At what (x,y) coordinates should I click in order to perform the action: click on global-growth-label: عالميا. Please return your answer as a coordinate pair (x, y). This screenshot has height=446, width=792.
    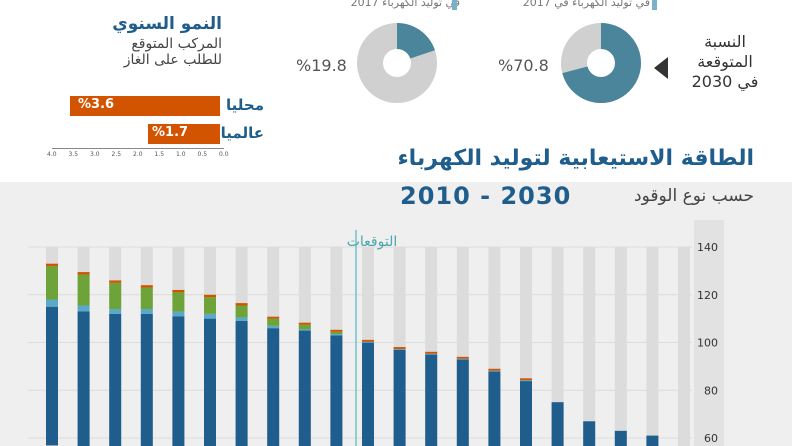
    Looking at the image, I should click on (242, 133).